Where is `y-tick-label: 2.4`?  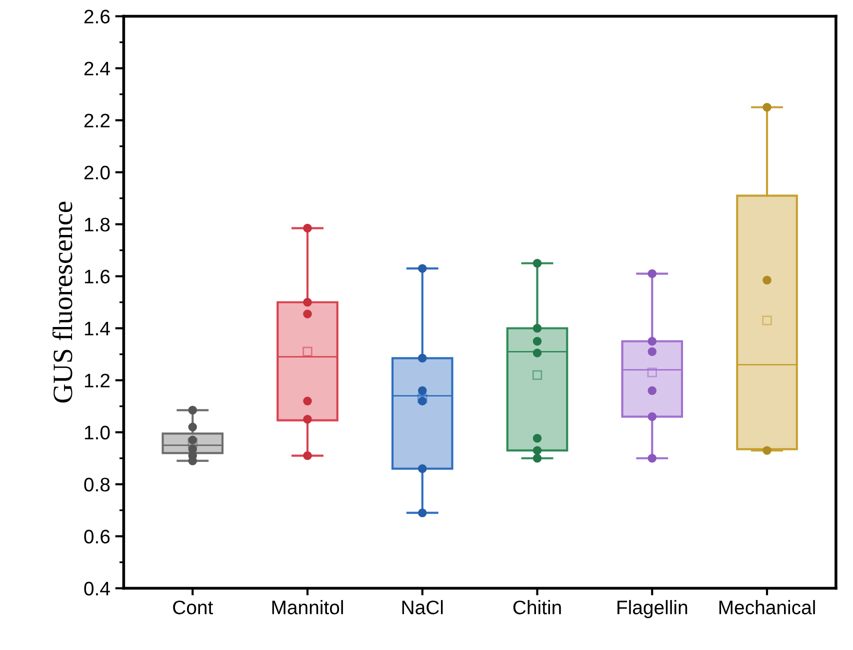
y-tick-label: 2.4 is located at coordinates (97, 69).